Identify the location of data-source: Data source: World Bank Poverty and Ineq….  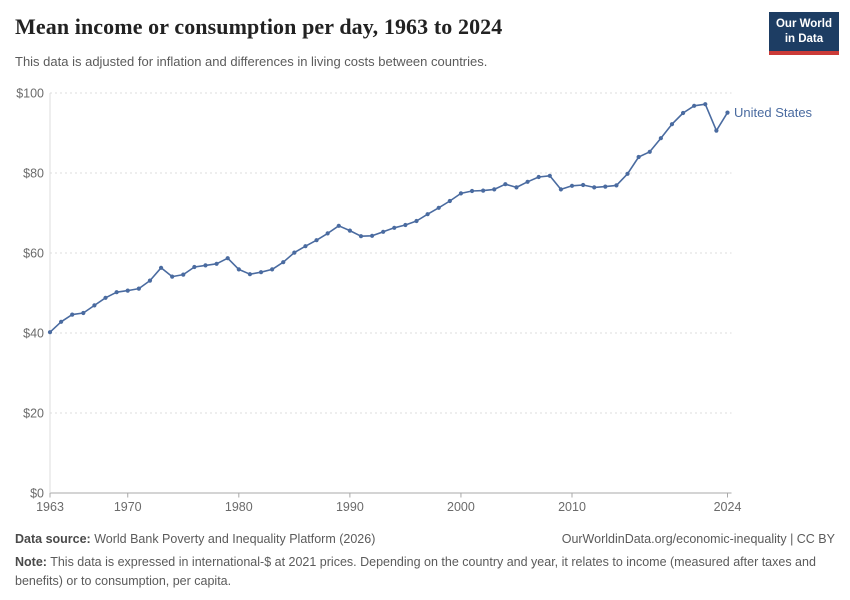
(195, 539).